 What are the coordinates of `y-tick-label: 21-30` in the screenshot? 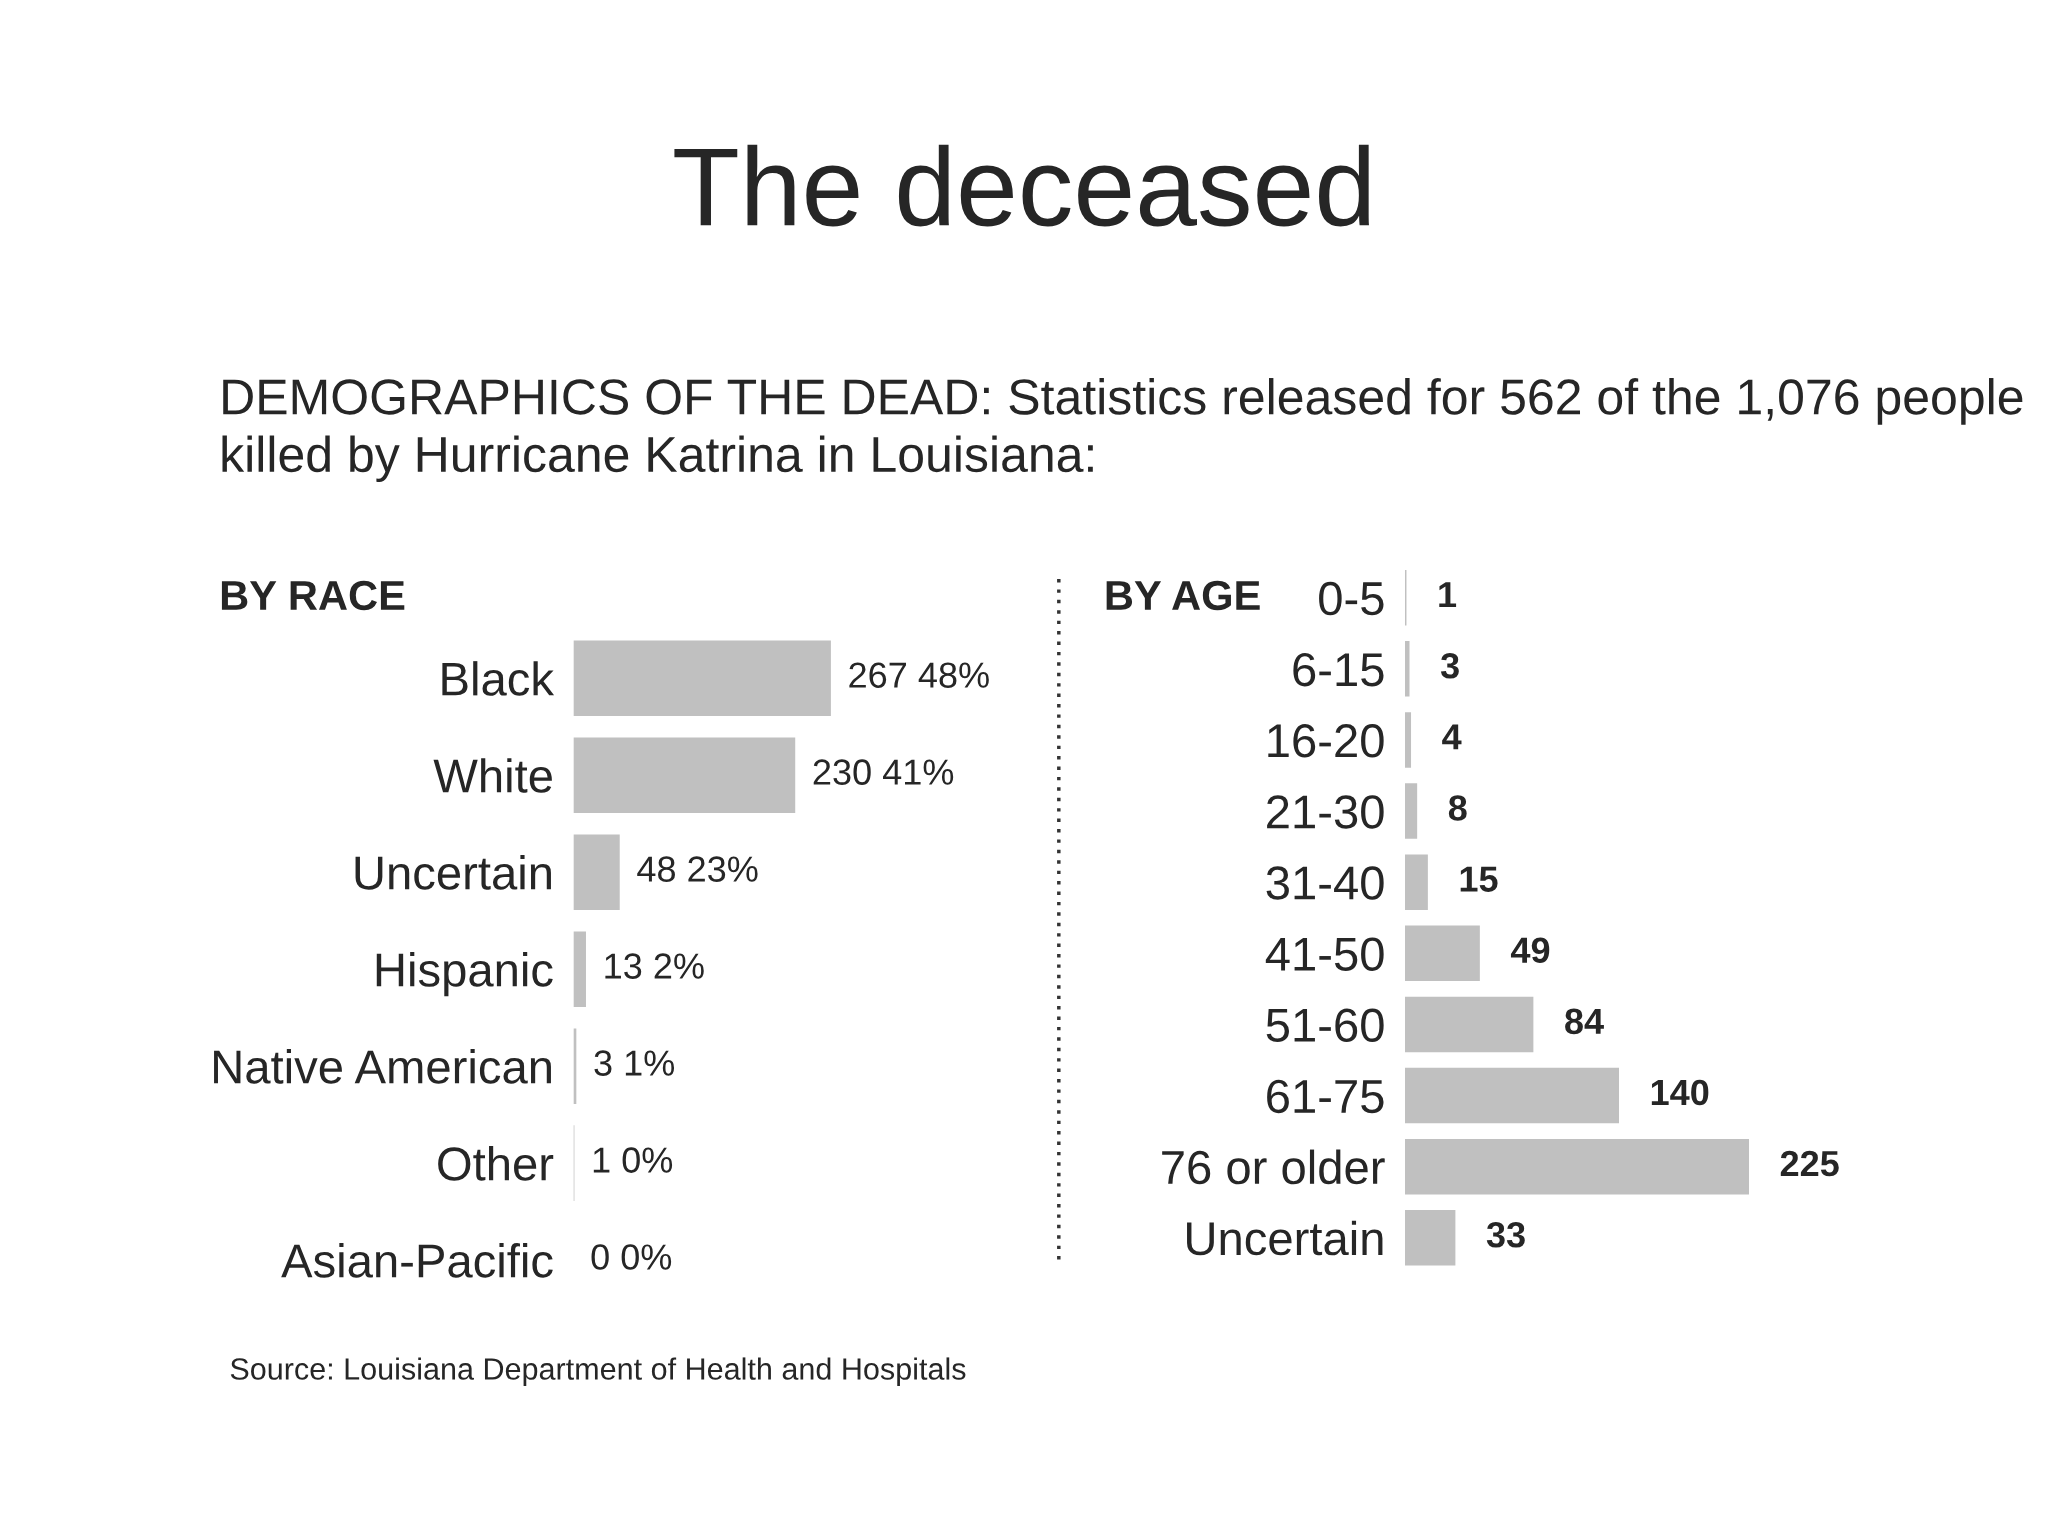 It's located at (1325, 812).